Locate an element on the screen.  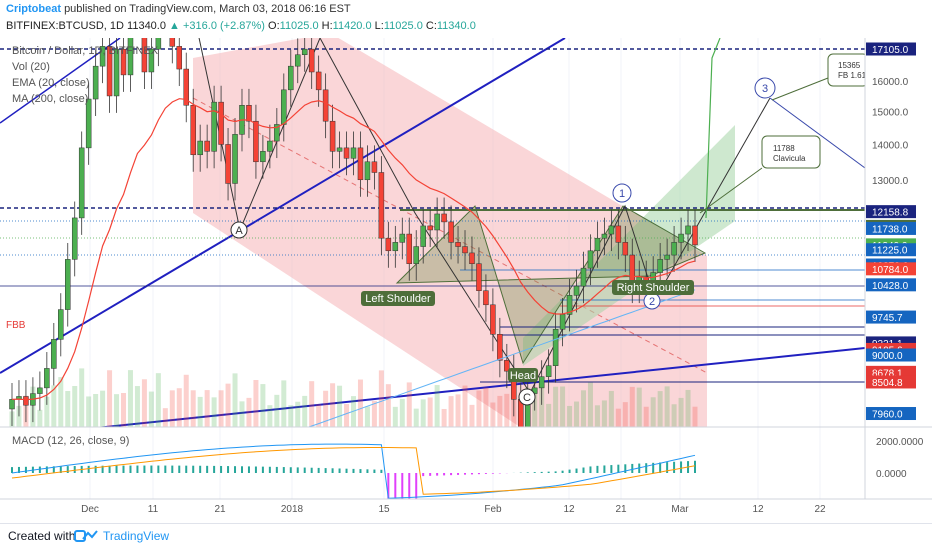
low-value: 11025.0 is located at coordinates (403, 26).